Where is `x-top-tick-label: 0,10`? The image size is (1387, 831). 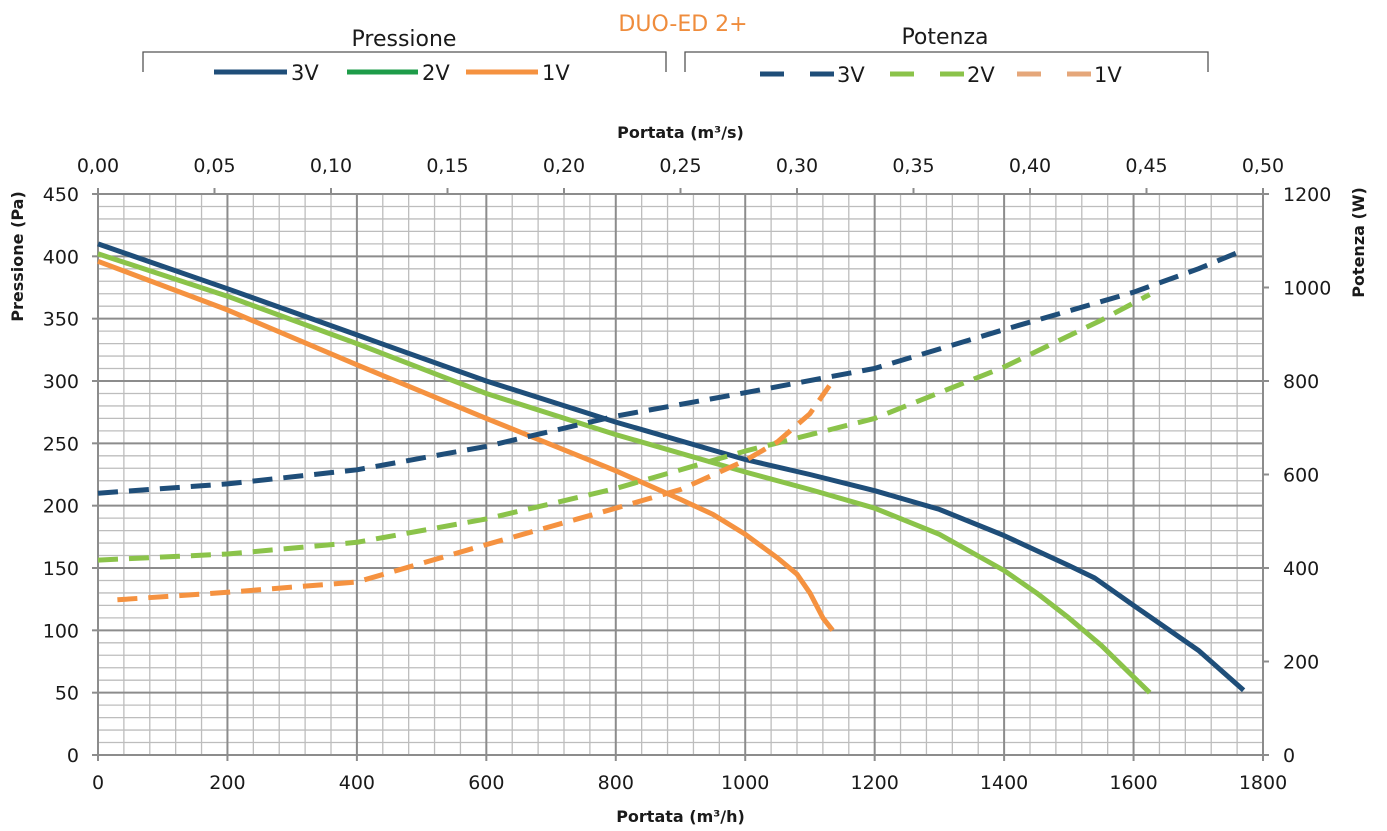 x-top-tick-label: 0,10 is located at coordinates (331, 166).